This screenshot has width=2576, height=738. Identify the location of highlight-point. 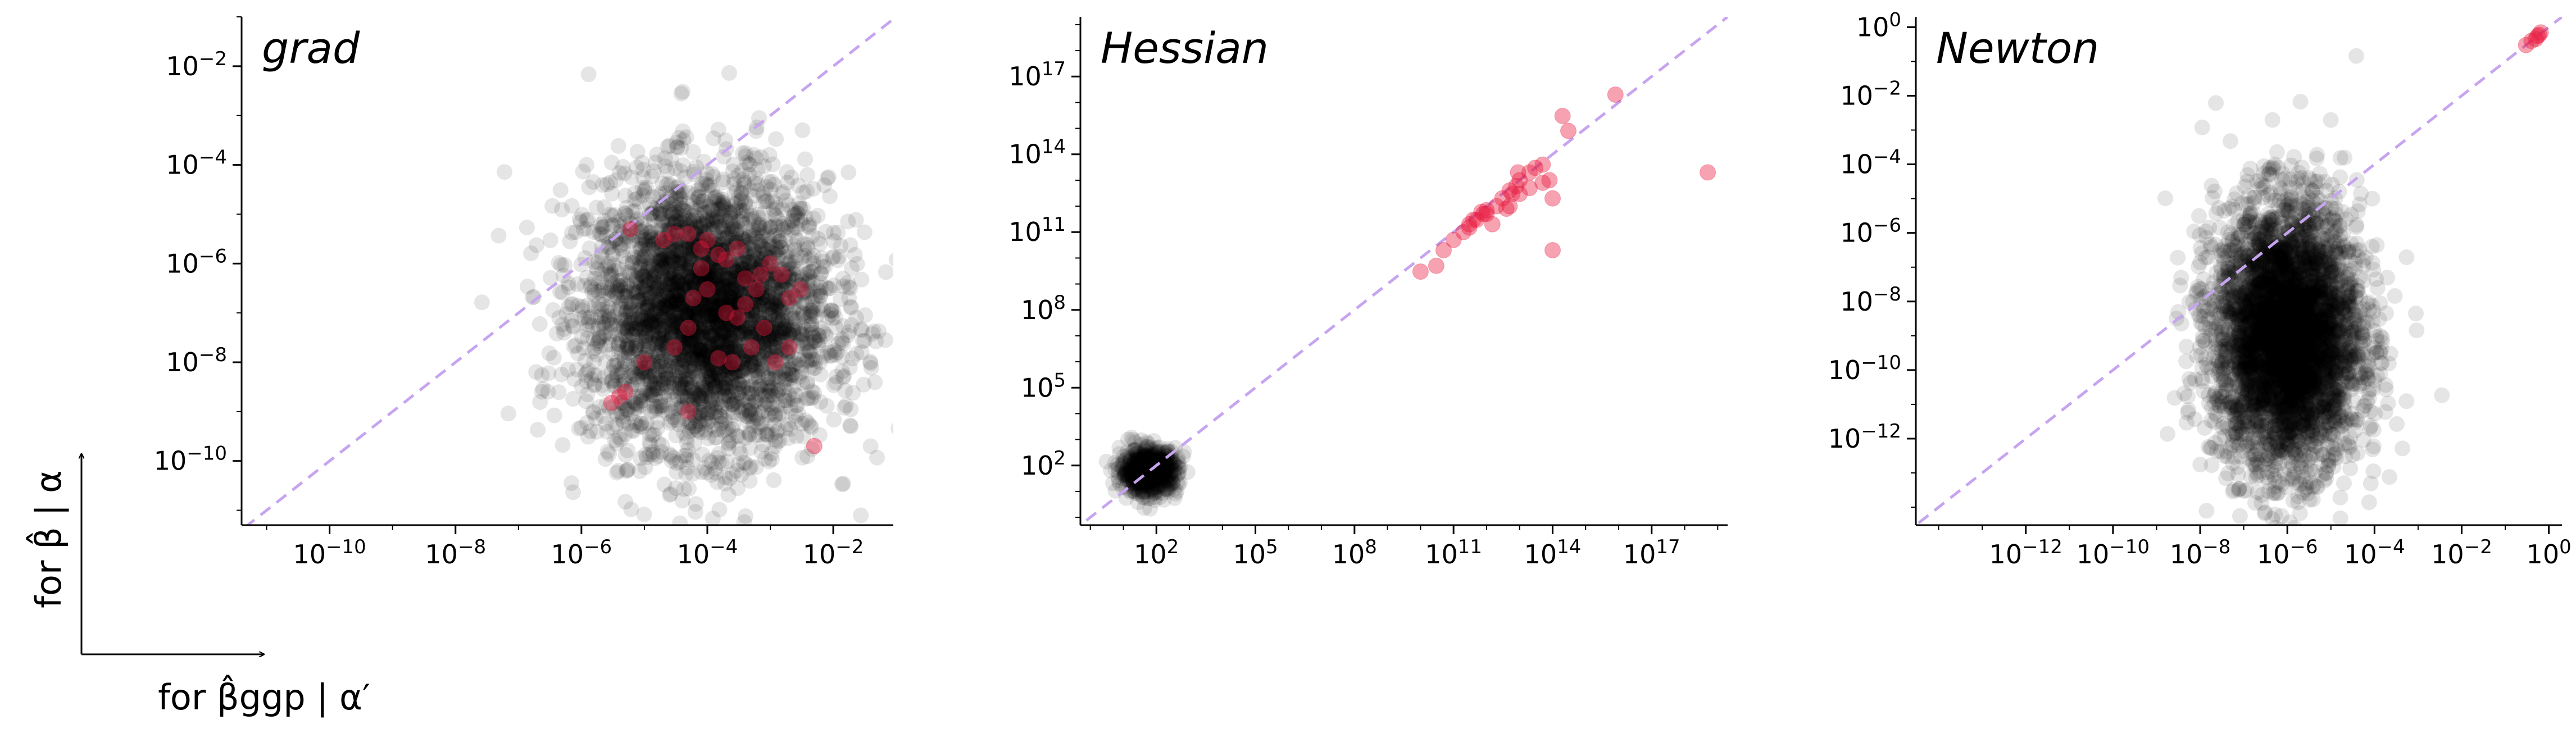
(733, 363).